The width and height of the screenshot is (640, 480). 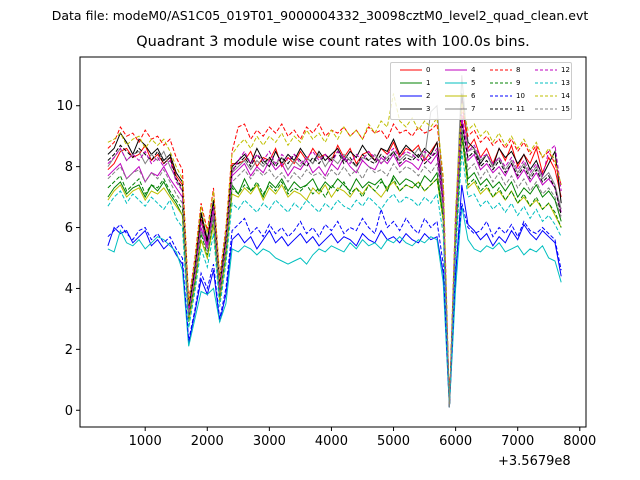 I want to click on legend-item-12: 12, so click(x=556, y=70).